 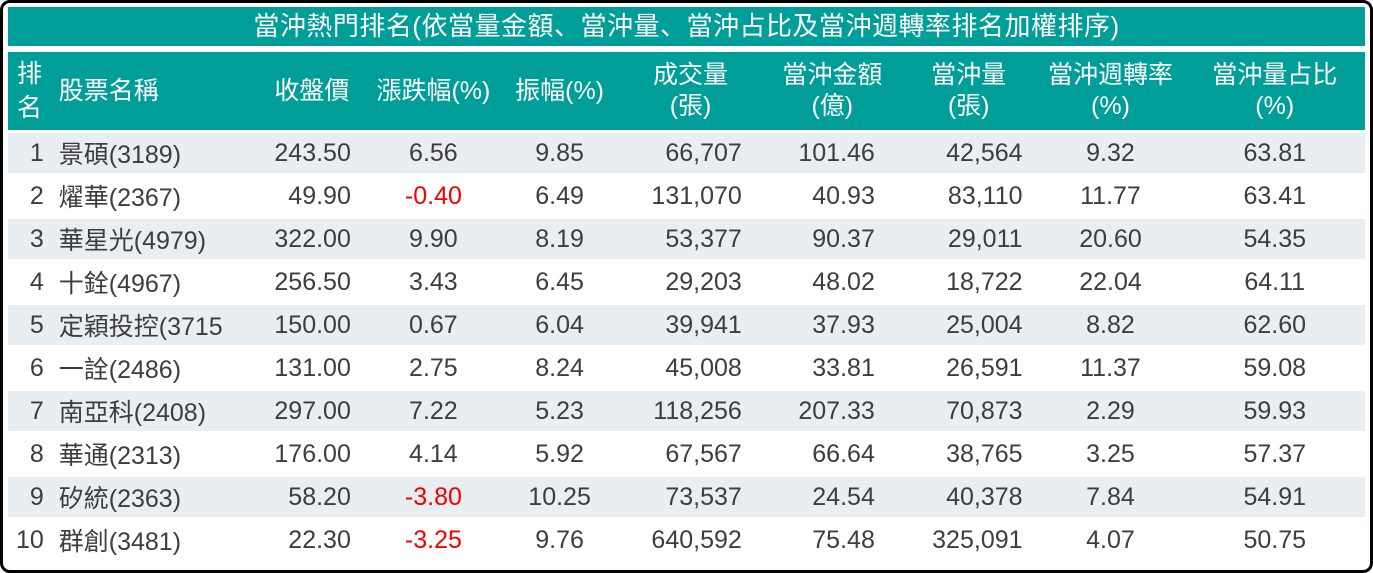 I want to click on cell-volume: 29,203, so click(x=690, y=282).